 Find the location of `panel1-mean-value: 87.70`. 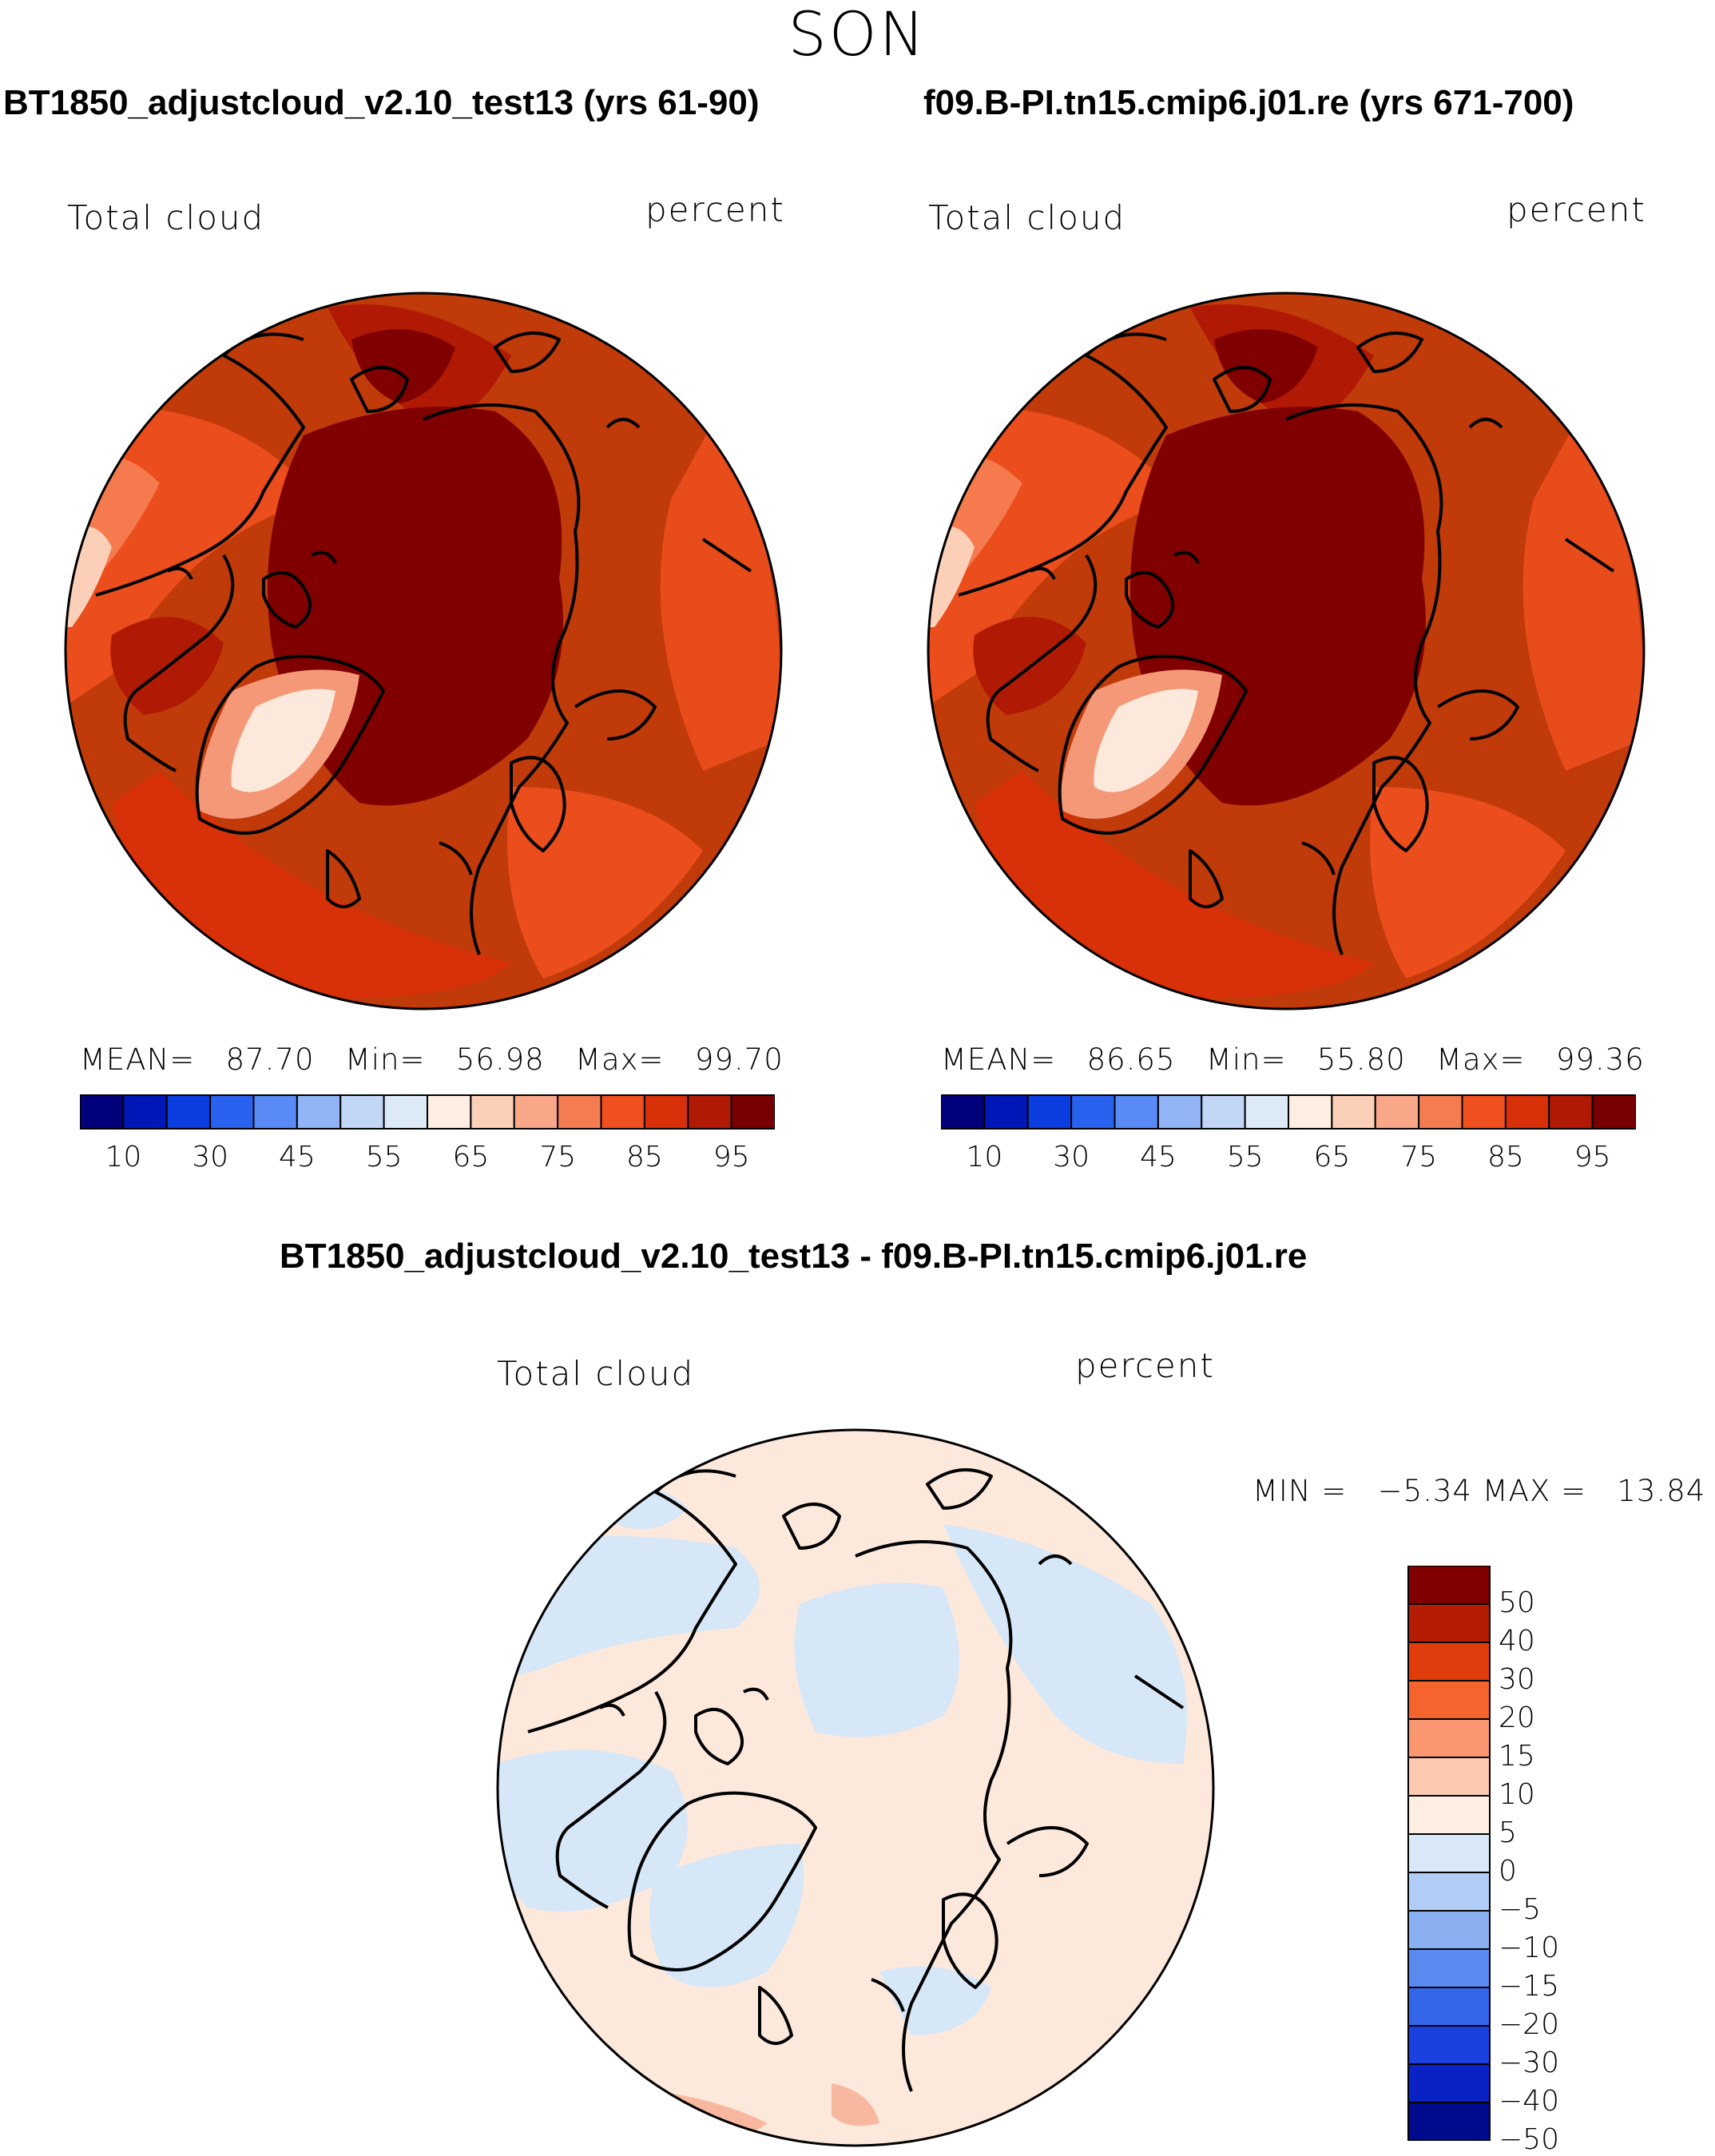

panel1-mean-value: 87.70 is located at coordinates (270, 1059).